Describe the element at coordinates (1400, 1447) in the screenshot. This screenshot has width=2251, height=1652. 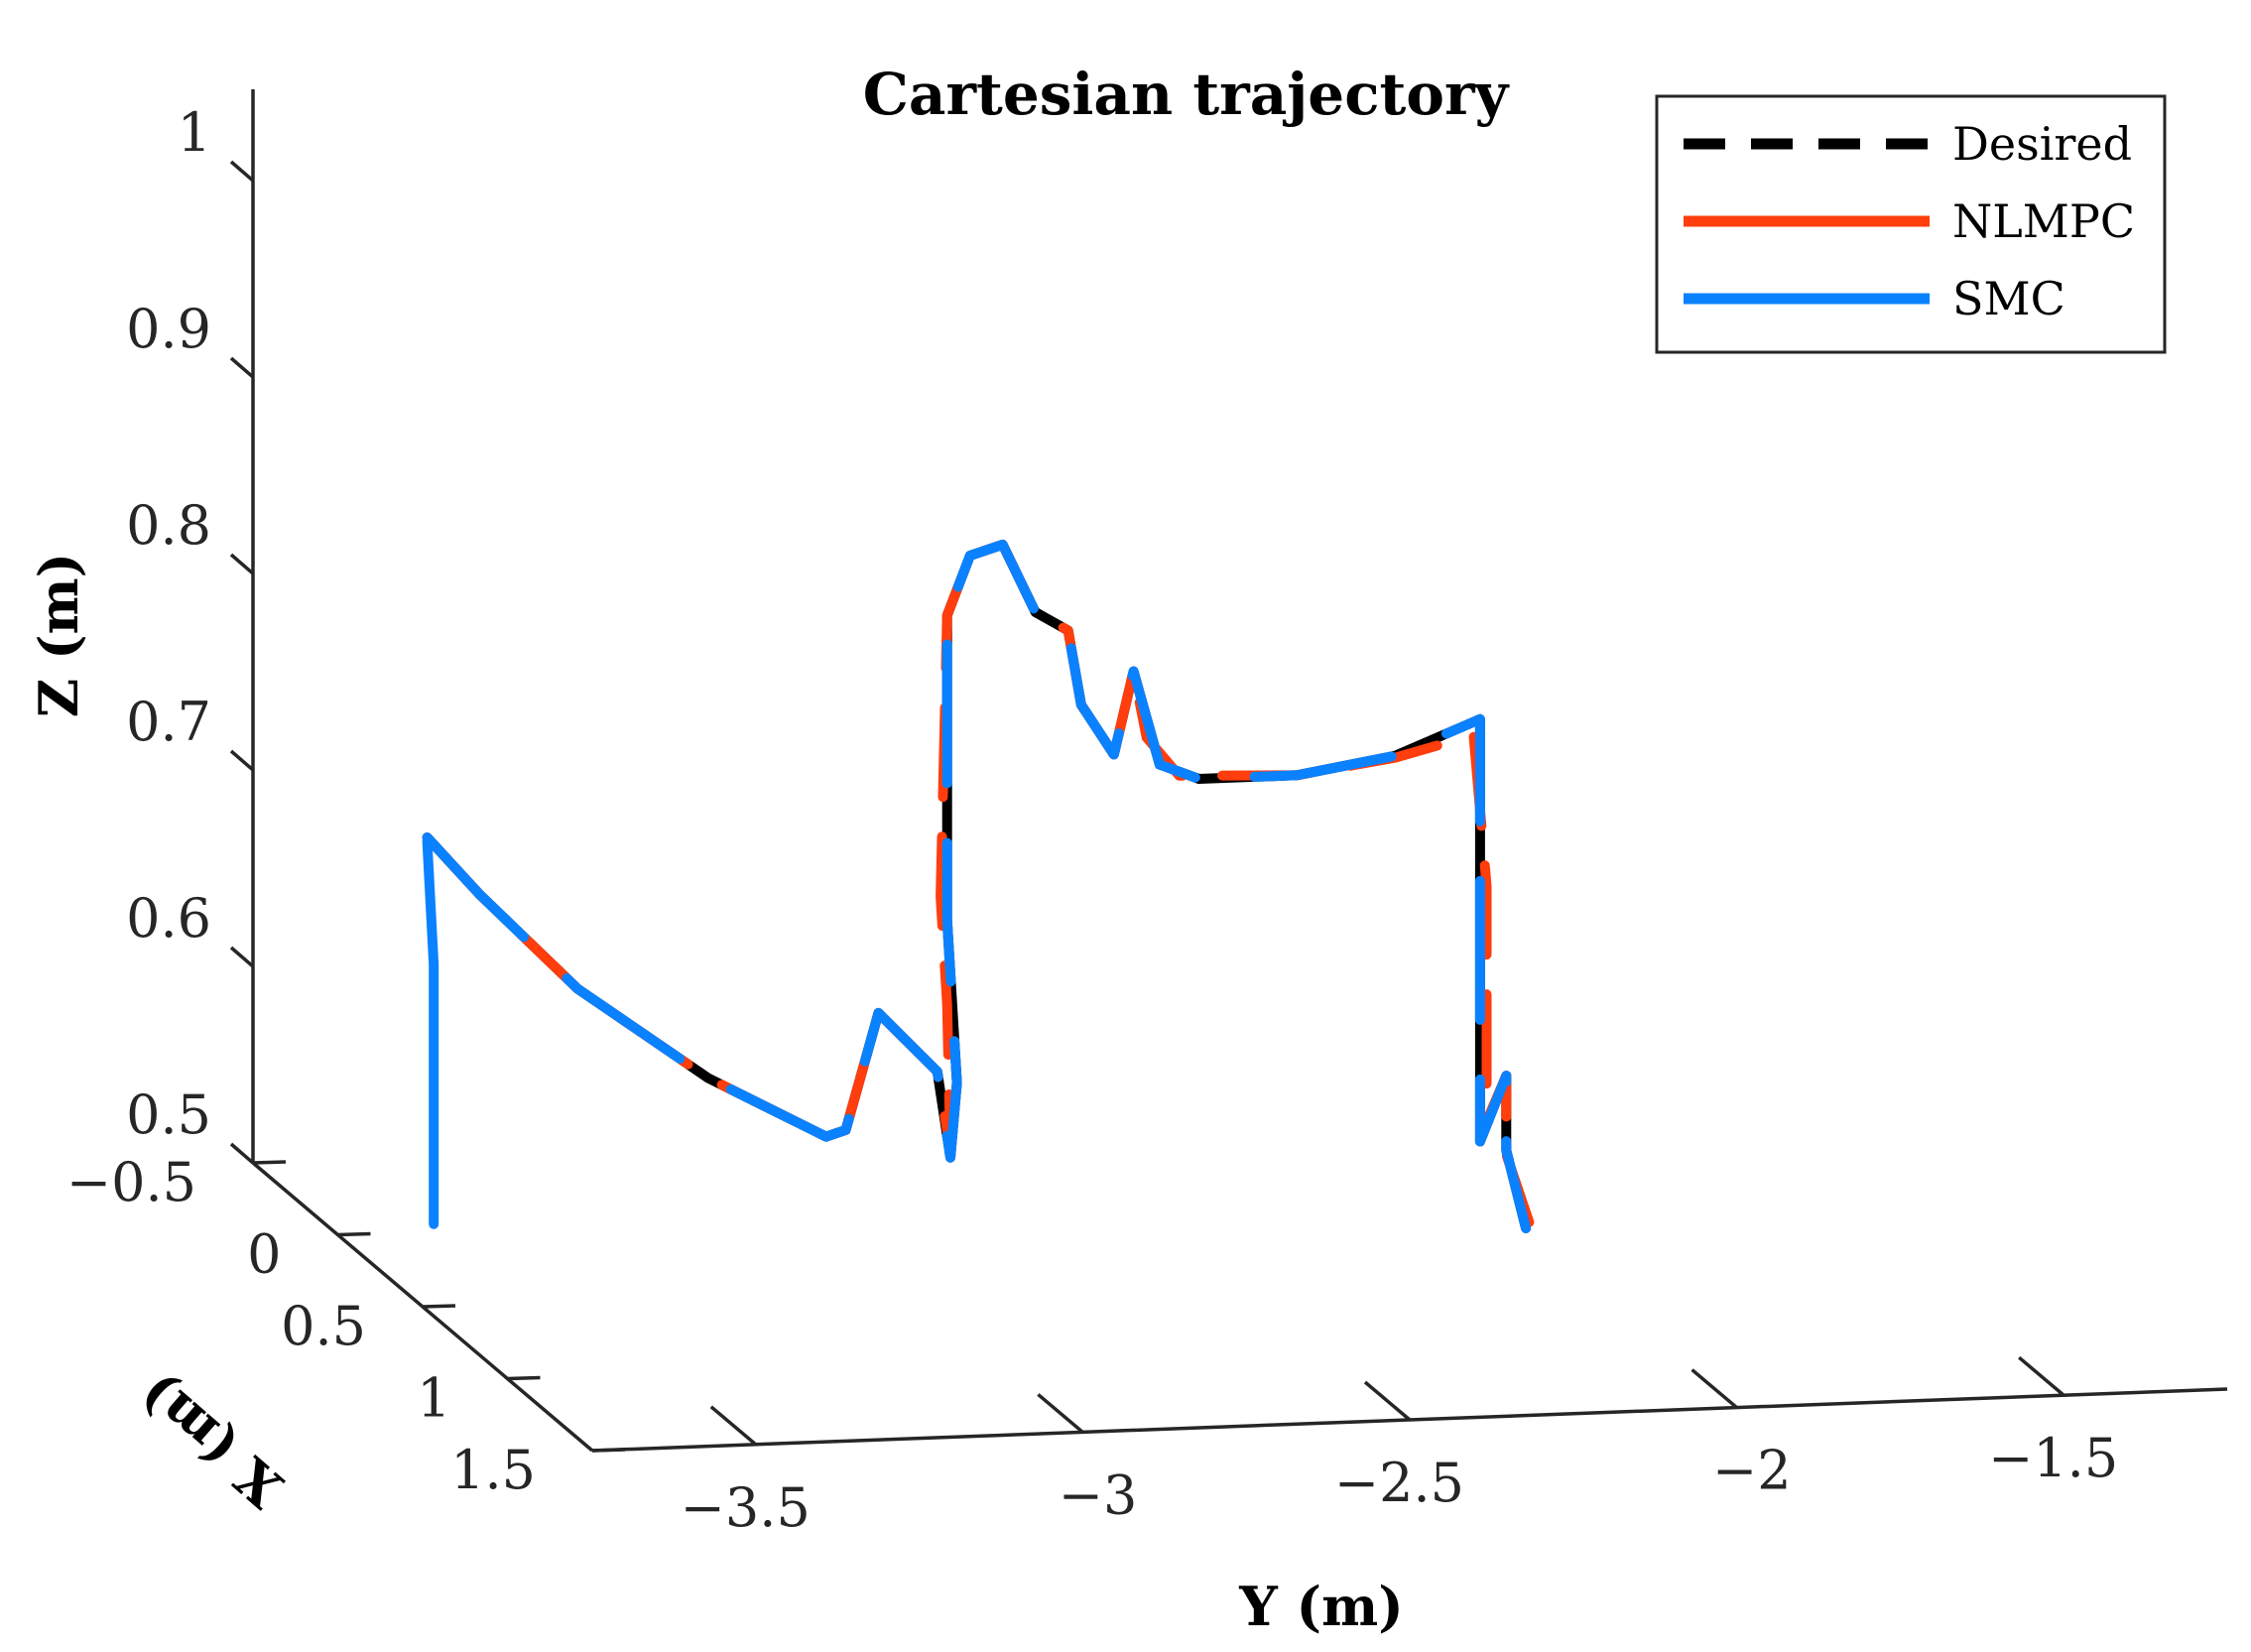
I see `y-ticks: −3.5 −3 −2.5 −2 −1.5` at that location.